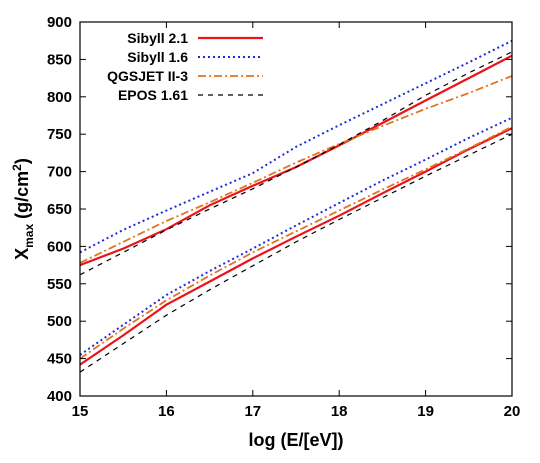 This screenshot has width=540, height=463. Describe the element at coordinates (22, 161) in the screenshot. I see `y-axis-title-close: )` at that location.